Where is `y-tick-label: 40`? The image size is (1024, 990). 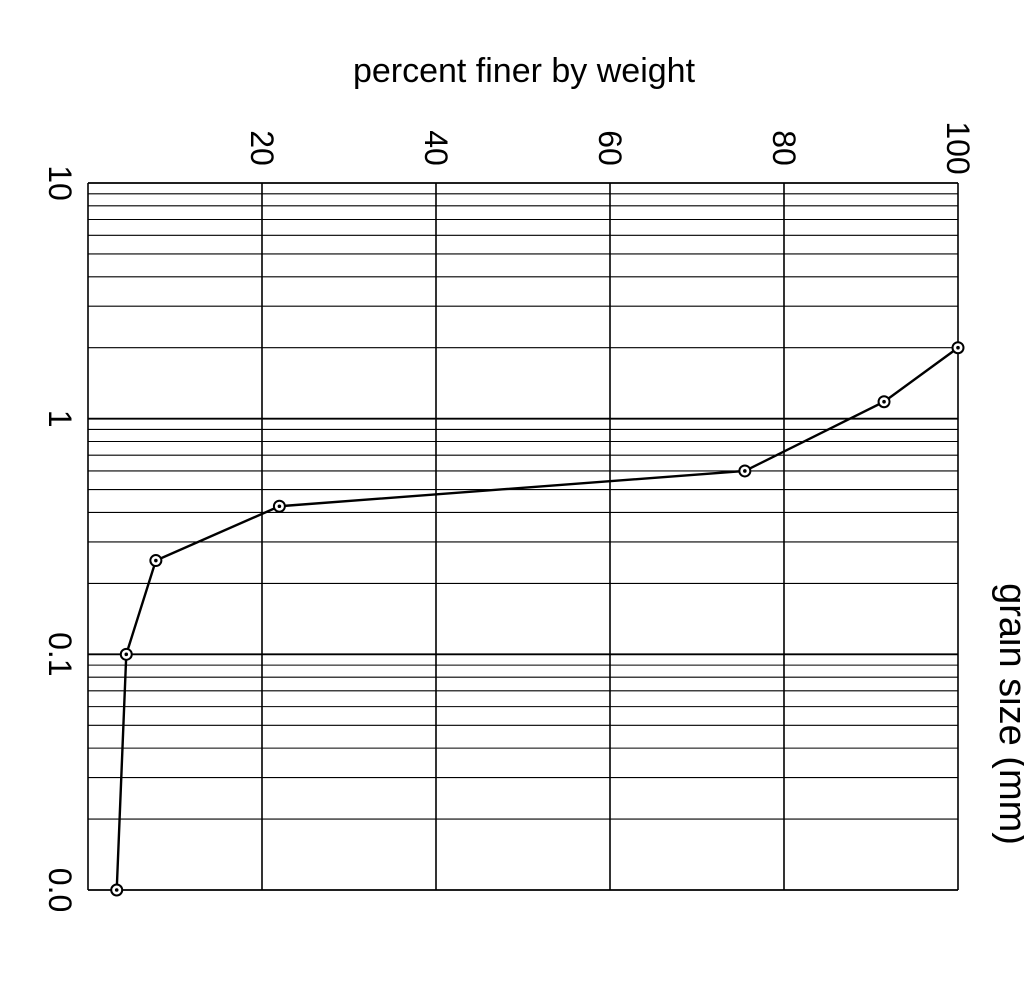 y-tick-label: 40 is located at coordinates (436, 148).